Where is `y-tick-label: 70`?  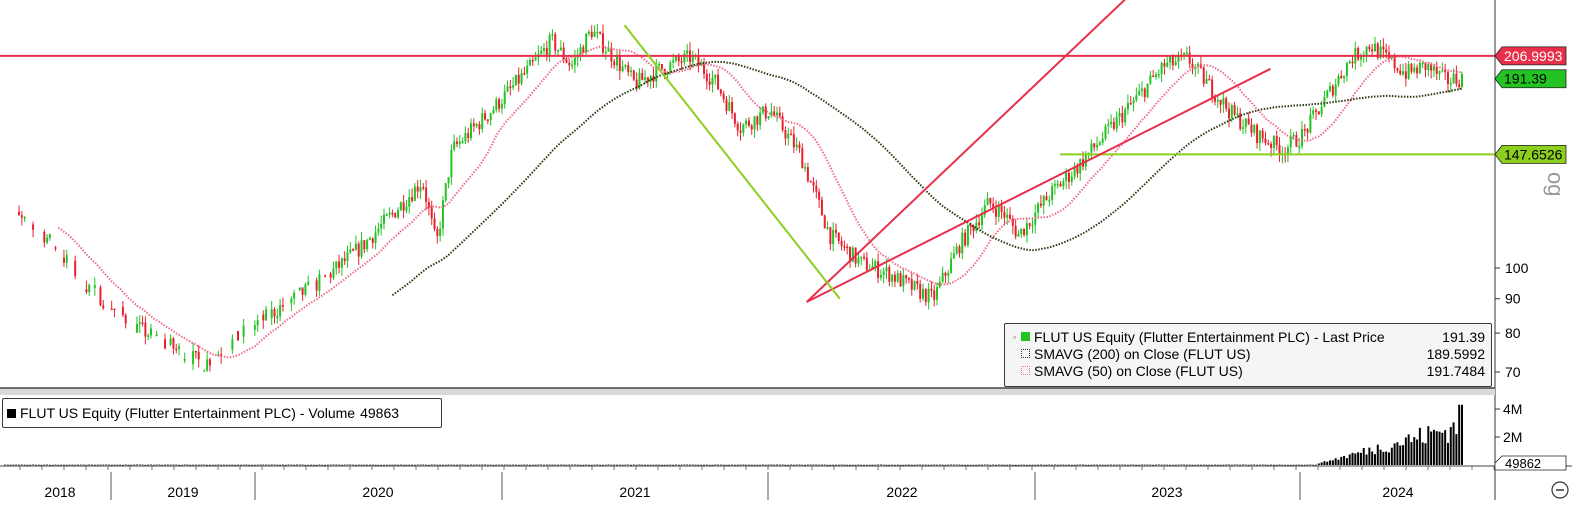 y-tick-label: 70 is located at coordinates (1513, 372).